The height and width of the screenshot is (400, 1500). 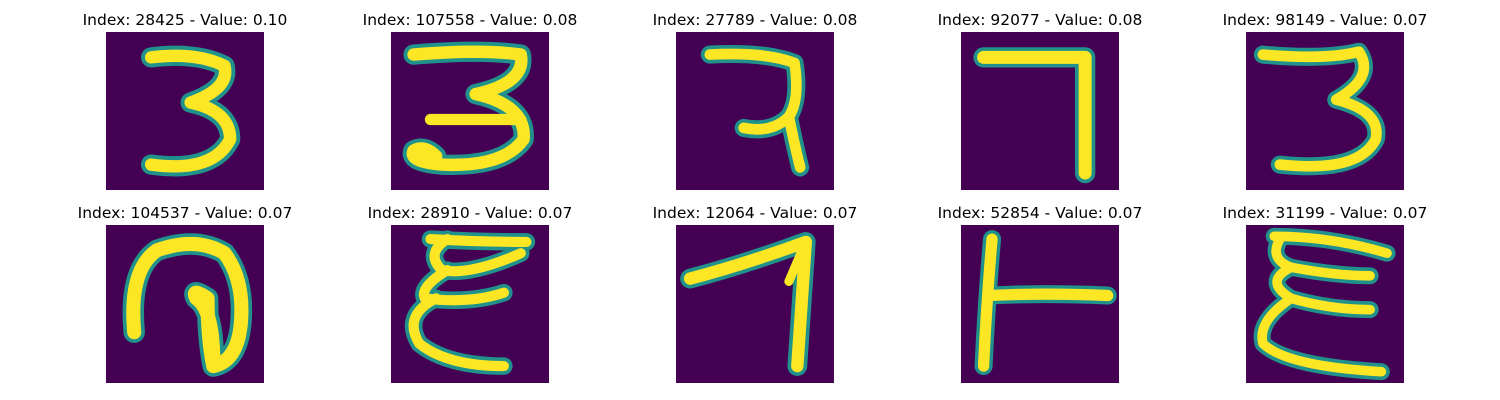 I want to click on tile-6: Index: 104537 - Value: 0.07, so click(x=185, y=296).